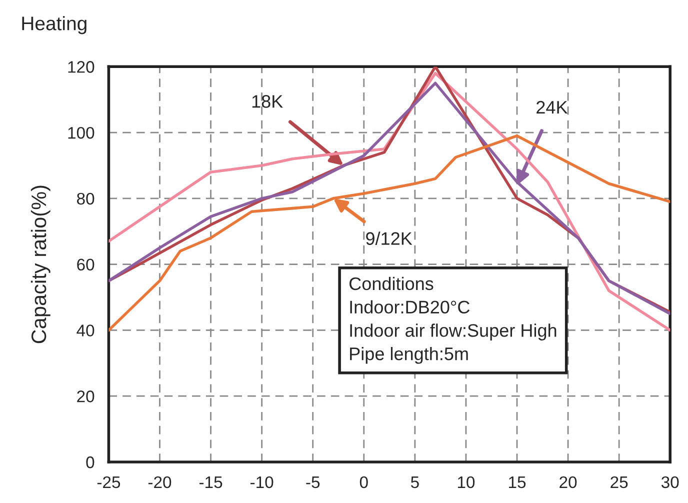 This screenshot has height=503, width=688. I want to click on x-tick-label: -5, so click(313, 482).